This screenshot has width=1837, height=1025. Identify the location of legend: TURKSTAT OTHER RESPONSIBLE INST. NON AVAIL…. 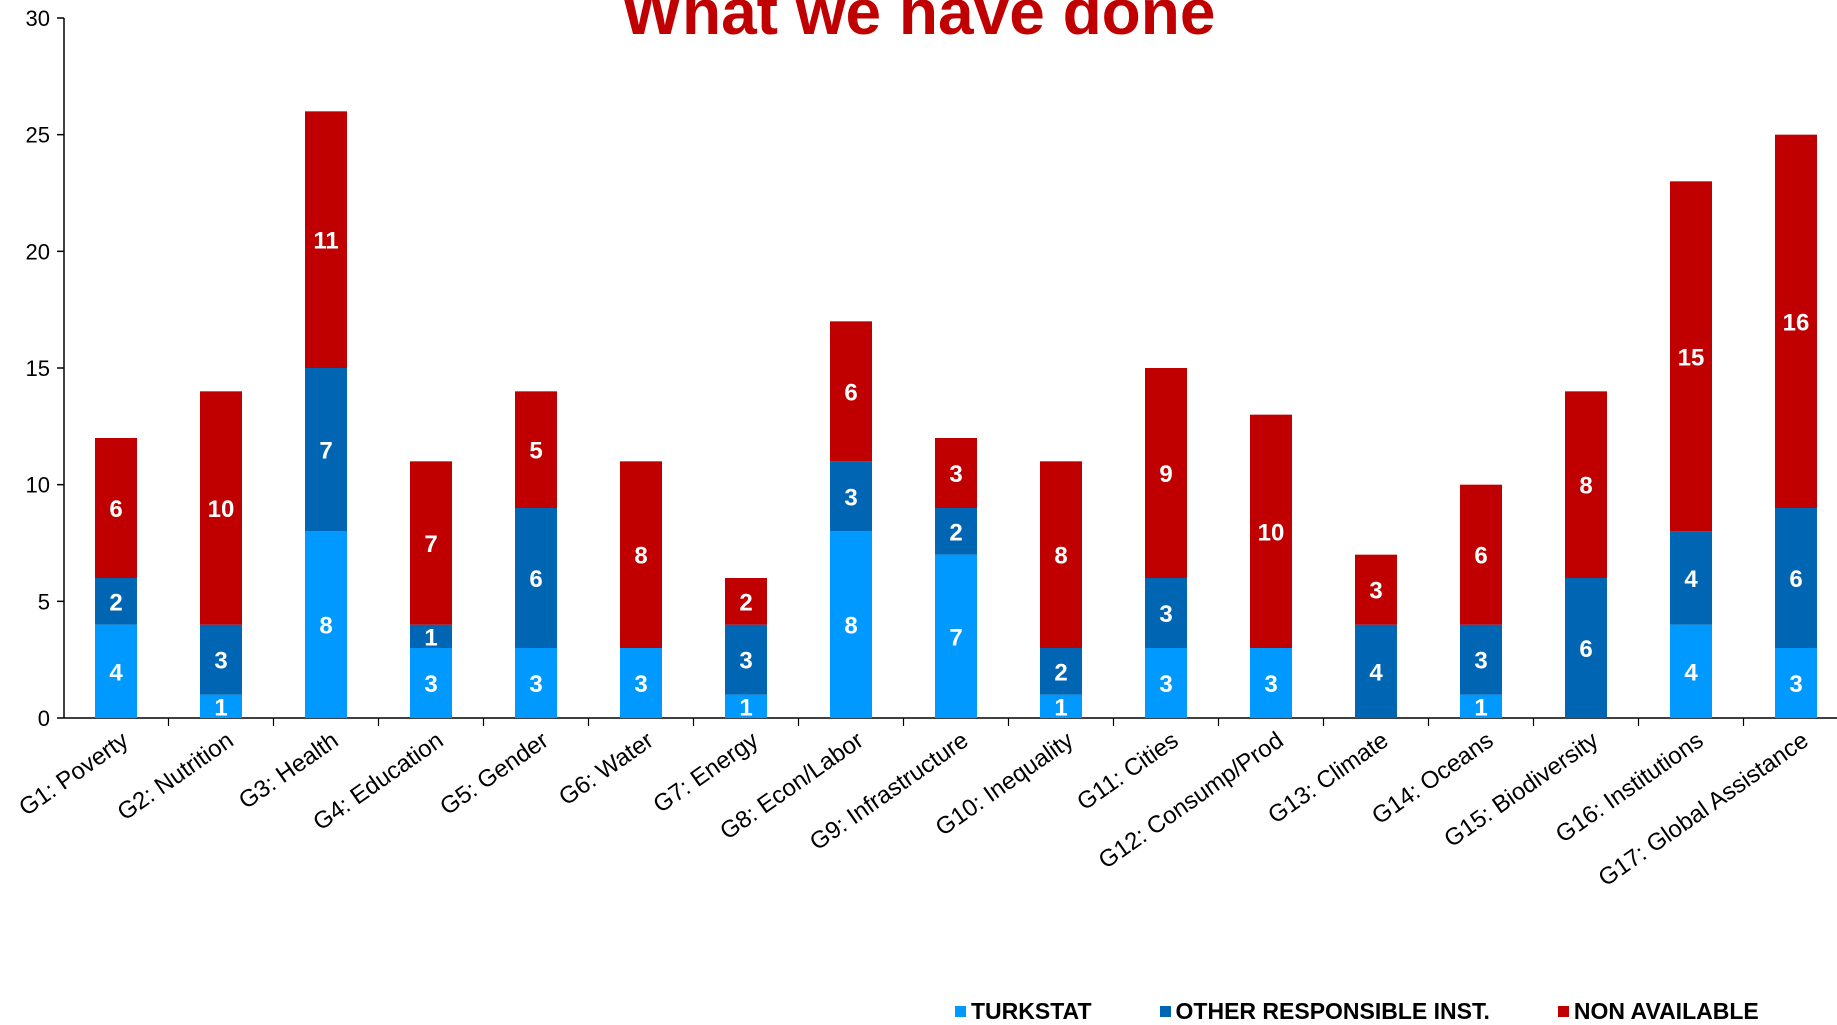
(1357, 1011).